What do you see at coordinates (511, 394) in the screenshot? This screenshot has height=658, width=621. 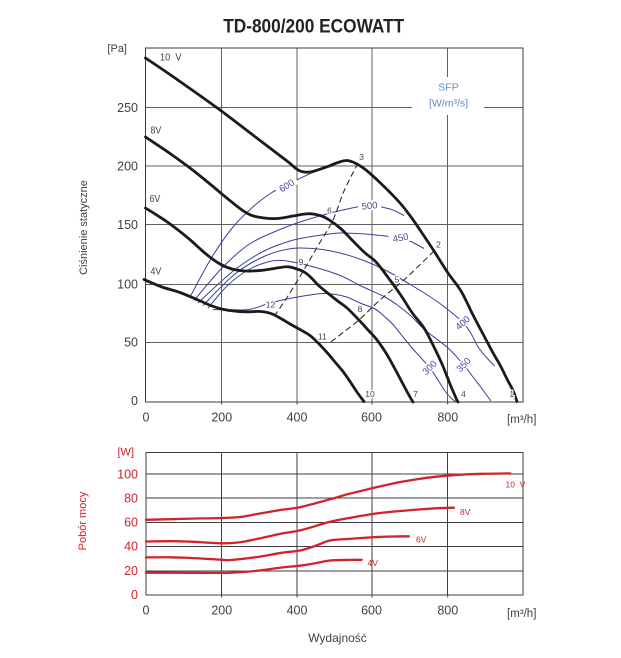 I see `svg-text: 1` at bounding box center [511, 394].